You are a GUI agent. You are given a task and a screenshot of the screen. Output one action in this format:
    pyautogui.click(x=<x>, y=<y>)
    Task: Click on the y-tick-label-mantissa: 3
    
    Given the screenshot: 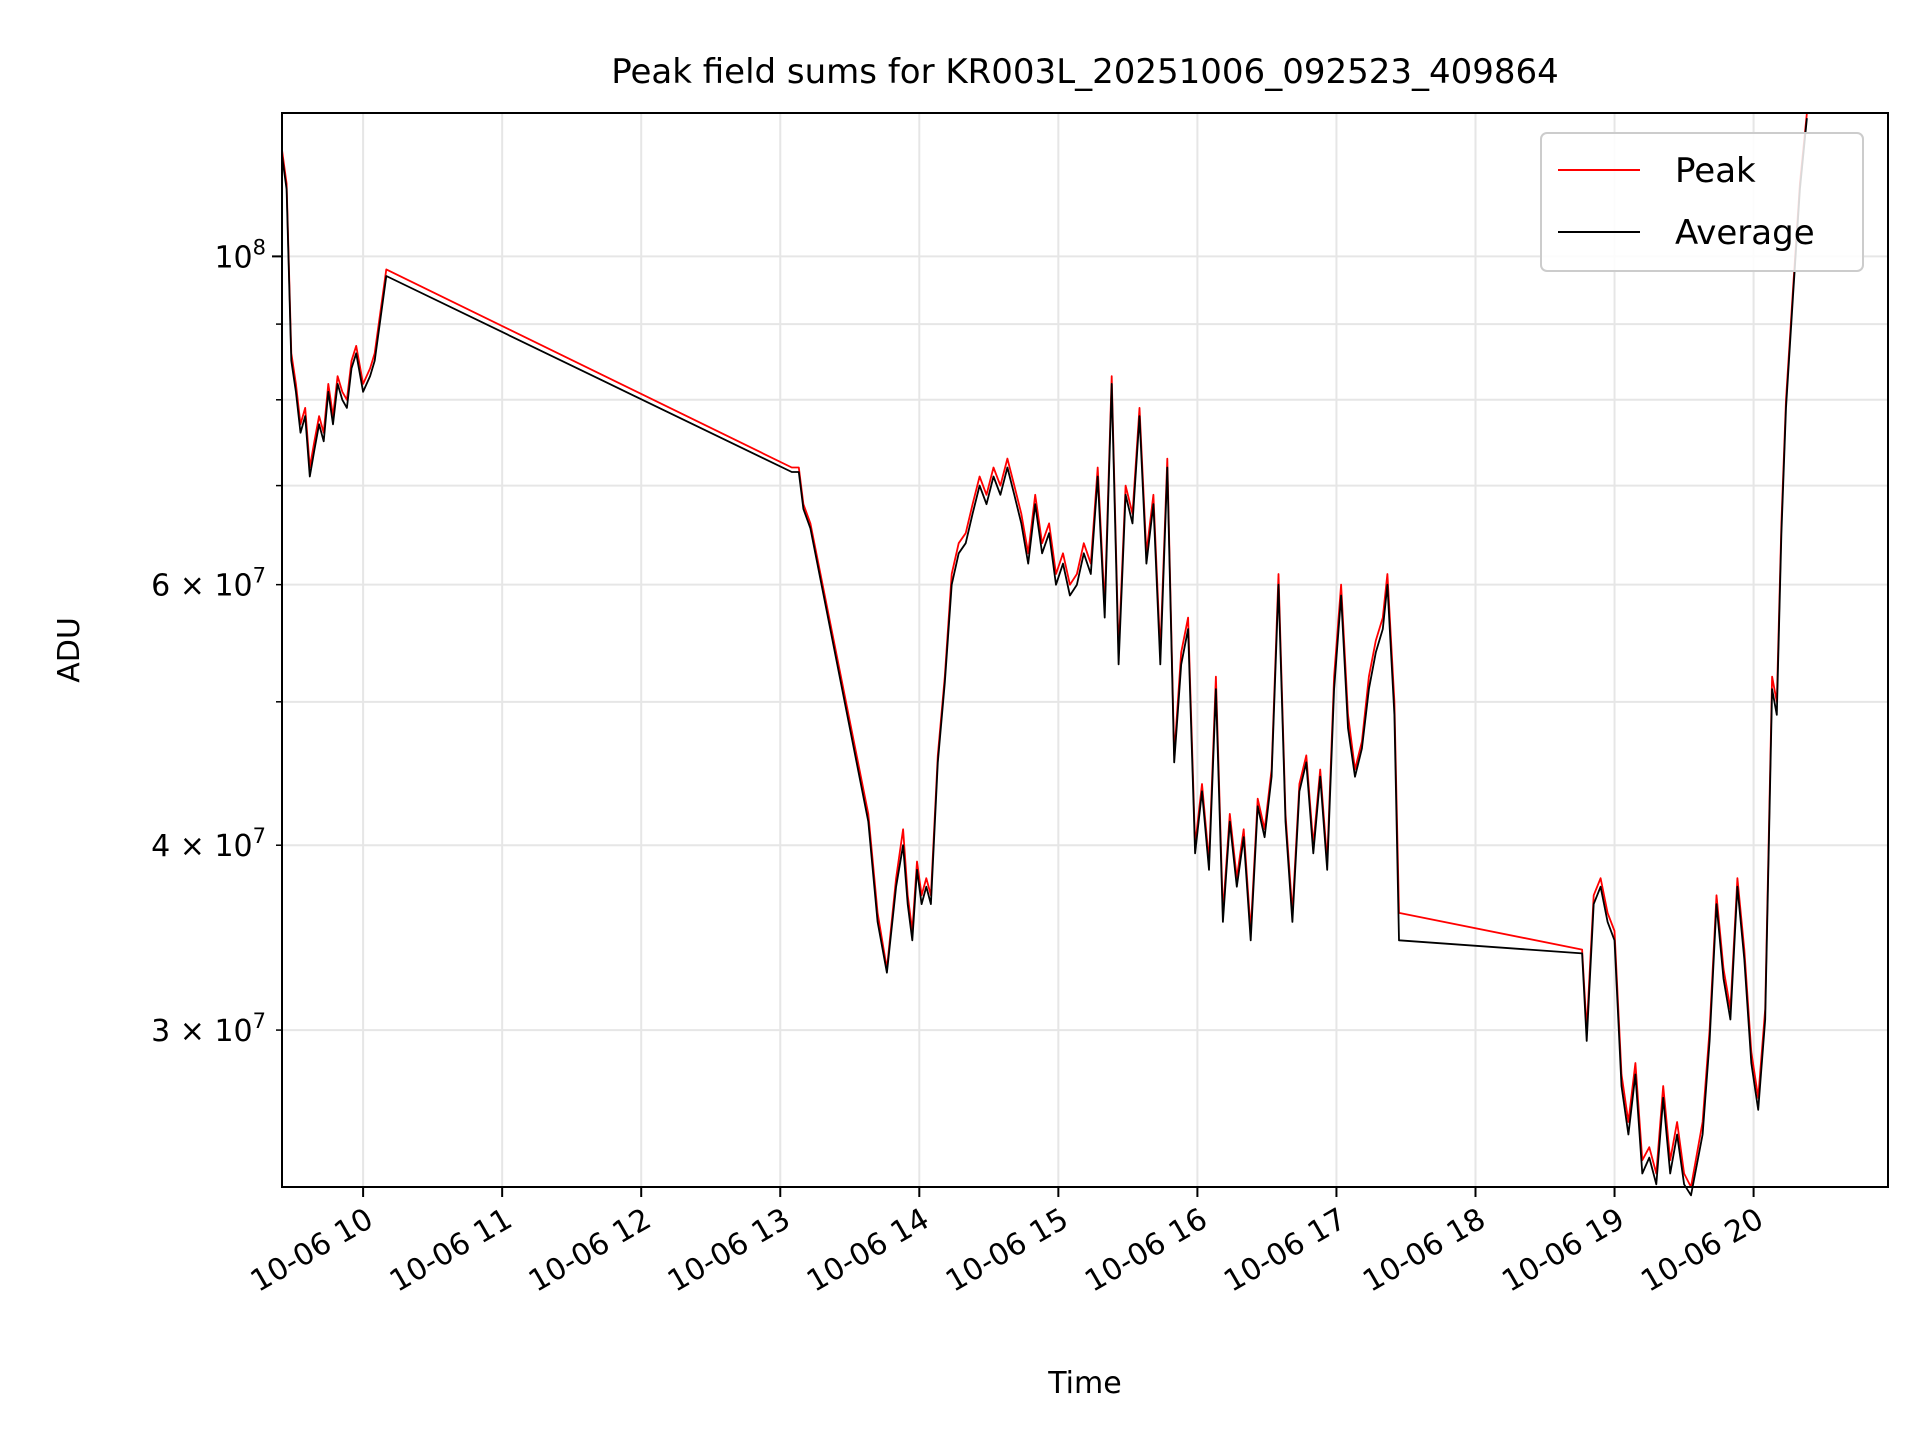 What is the action you would take?
    pyautogui.click(x=160, y=1031)
    